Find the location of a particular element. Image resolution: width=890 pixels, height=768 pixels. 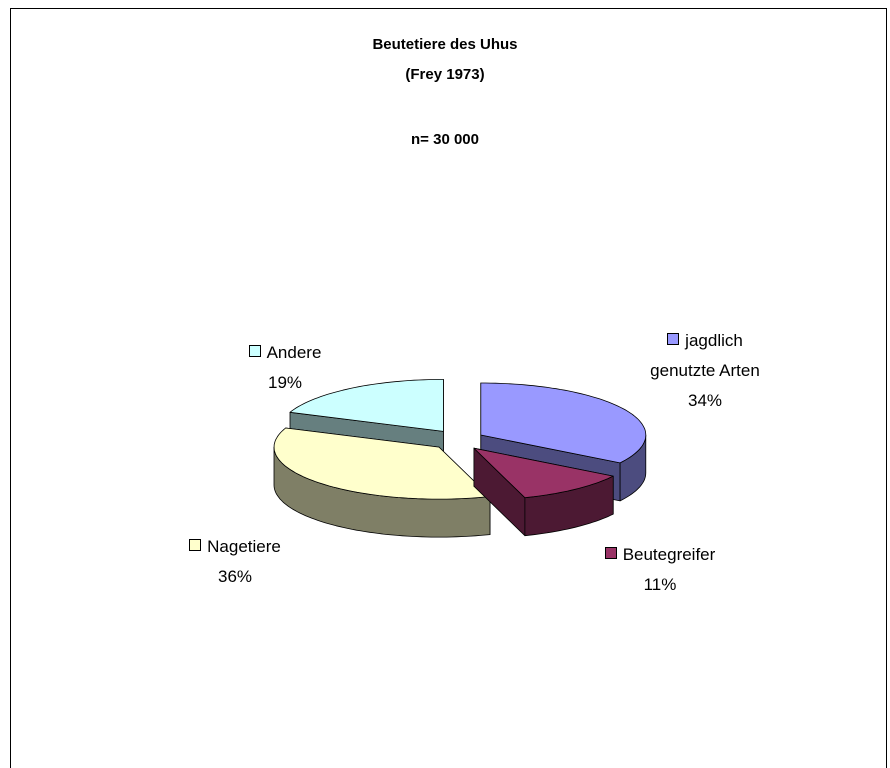

chart-subtitle: (Frey 1973) is located at coordinates (445, 74).